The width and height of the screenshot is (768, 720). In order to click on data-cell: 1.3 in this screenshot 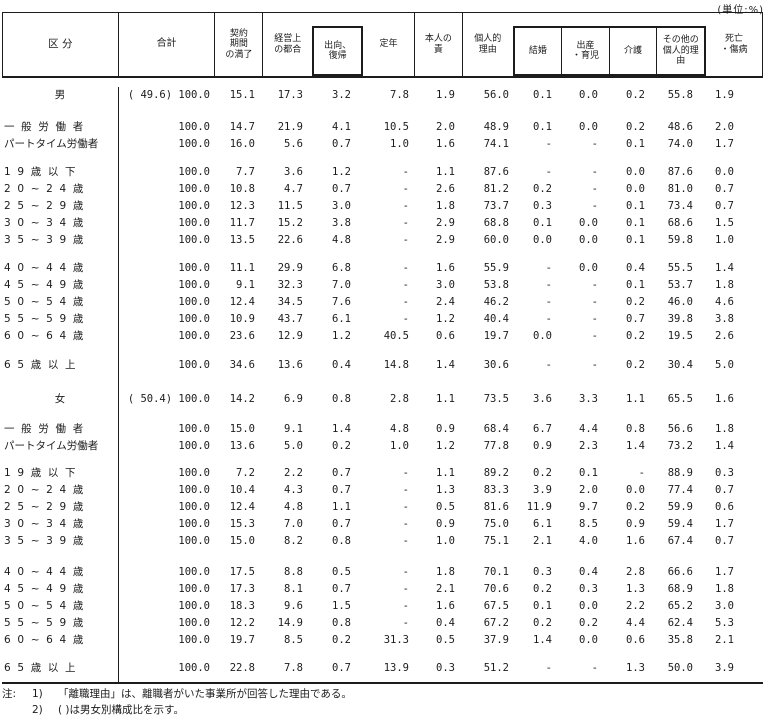, I will do `click(445, 490)`.